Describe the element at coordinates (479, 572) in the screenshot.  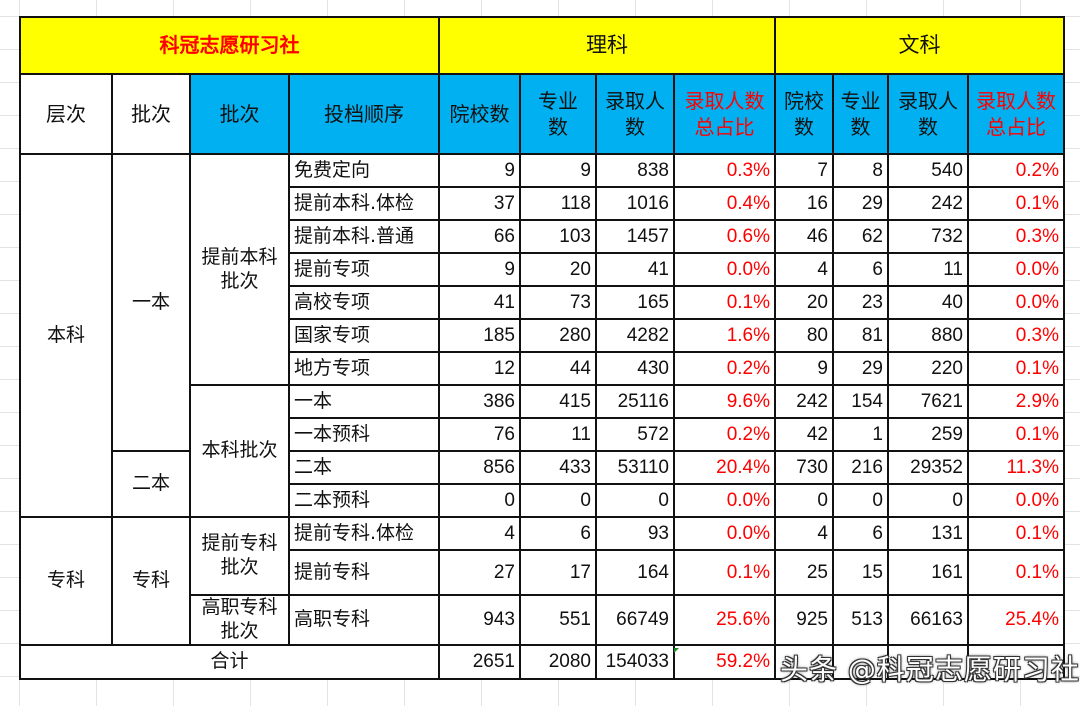
I see `sci-schools: 27` at that location.